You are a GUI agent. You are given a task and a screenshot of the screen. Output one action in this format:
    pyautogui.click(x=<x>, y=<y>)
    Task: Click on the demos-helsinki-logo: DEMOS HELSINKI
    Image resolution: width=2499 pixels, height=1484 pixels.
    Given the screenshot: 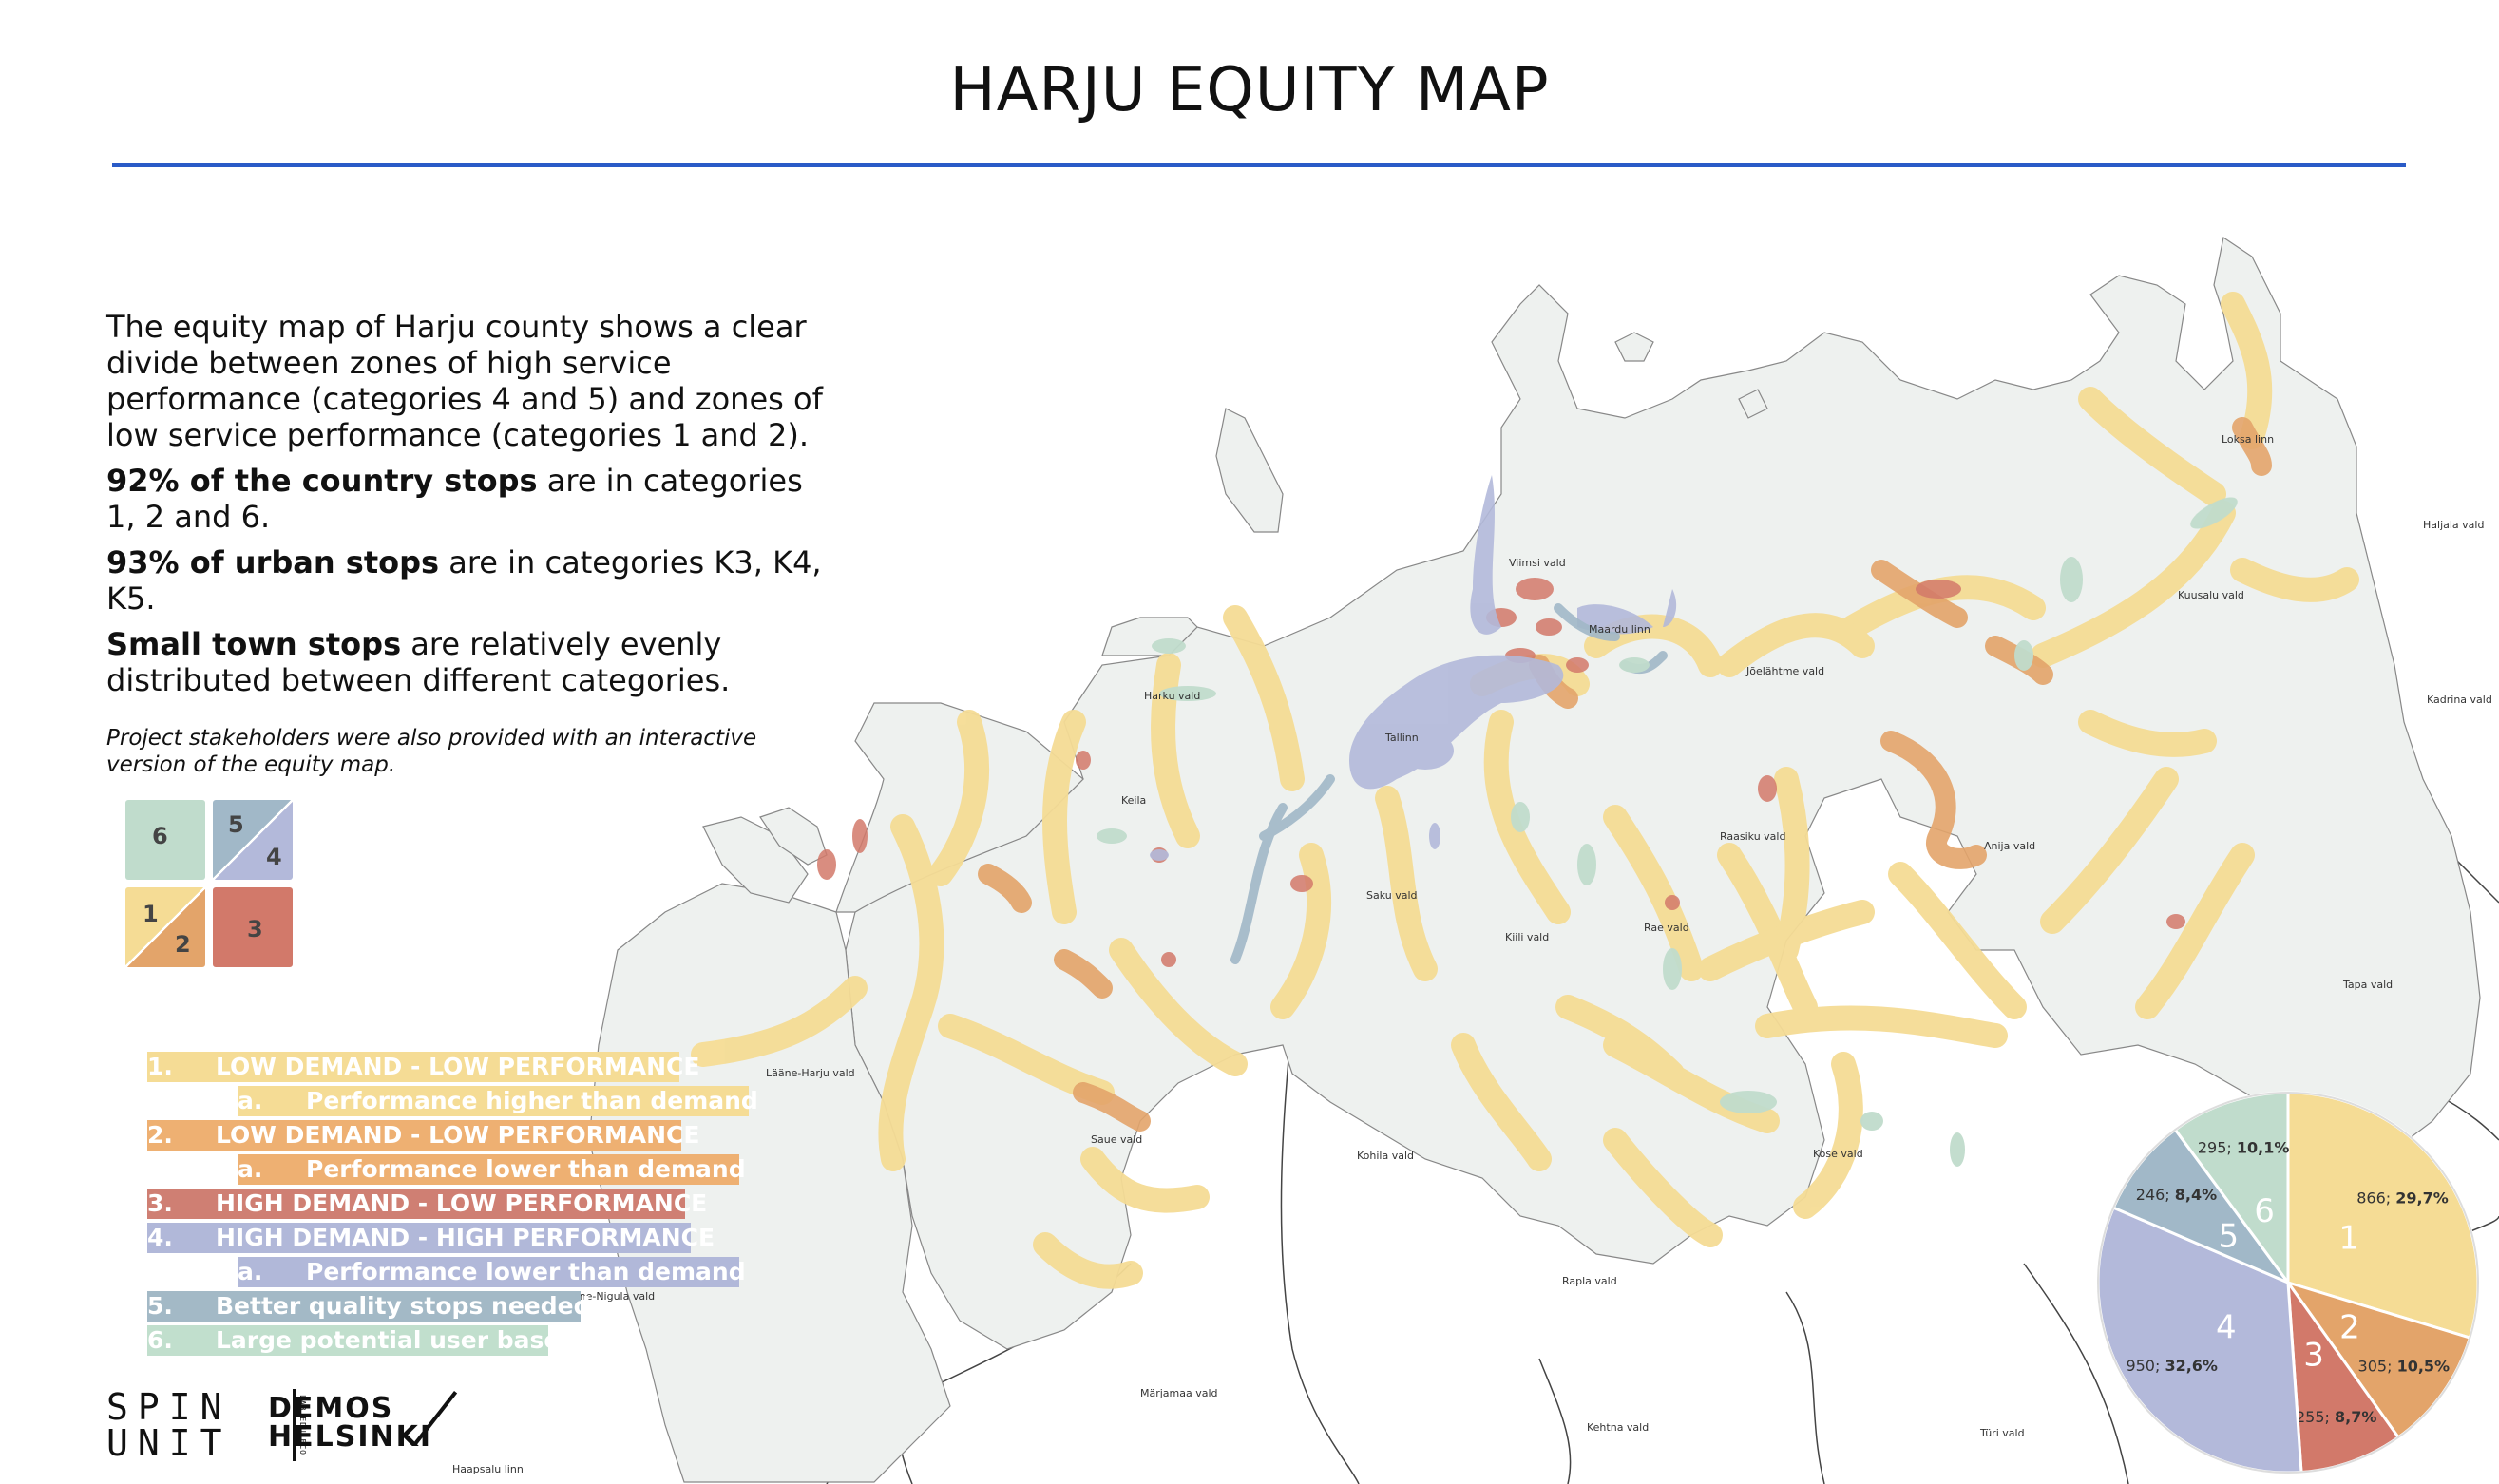 What is the action you would take?
    pyautogui.click(x=363, y=1422)
    